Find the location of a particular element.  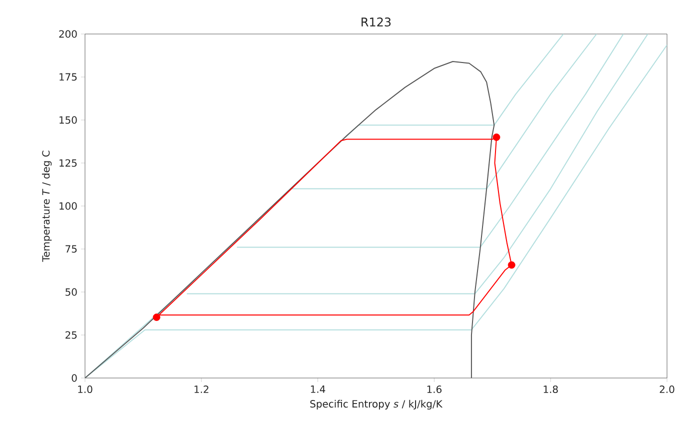

x-tick-label: 1.6 is located at coordinates (434, 390).